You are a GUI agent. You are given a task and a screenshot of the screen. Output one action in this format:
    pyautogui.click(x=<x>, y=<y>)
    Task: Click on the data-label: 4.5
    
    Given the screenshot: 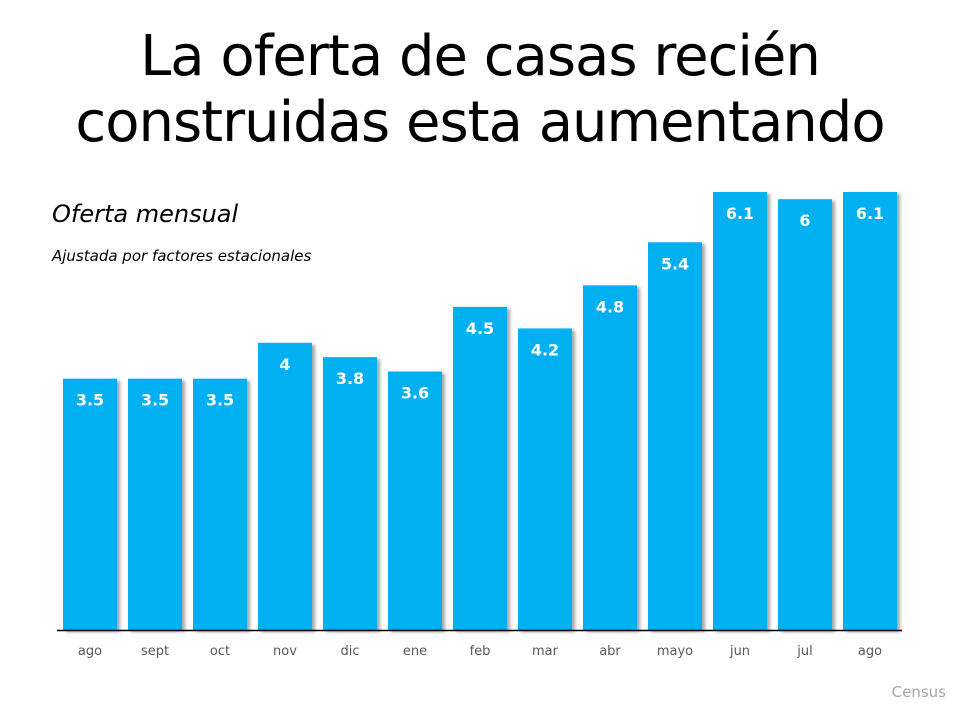 What is the action you would take?
    pyautogui.click(x=480, y=328)
    